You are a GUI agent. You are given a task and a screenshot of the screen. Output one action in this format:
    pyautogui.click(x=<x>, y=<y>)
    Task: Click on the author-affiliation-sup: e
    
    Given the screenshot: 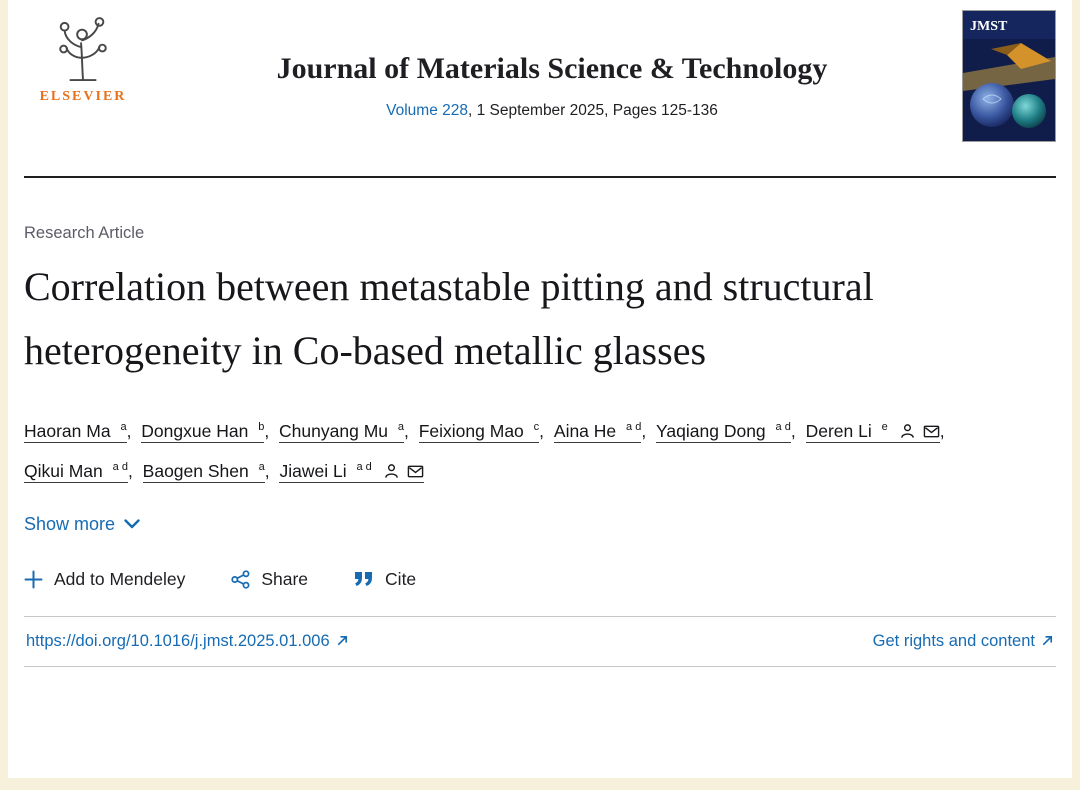 What is the action you would take?
    pyautogui.click(x=884, y=427)
    